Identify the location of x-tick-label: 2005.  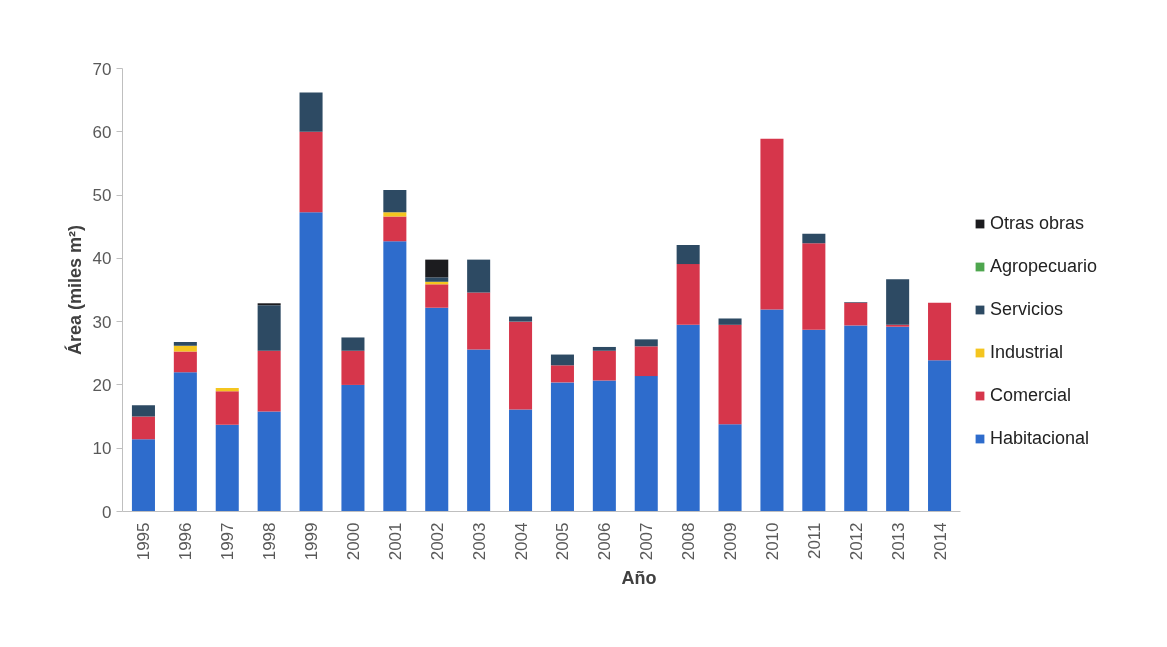
(563, 541).